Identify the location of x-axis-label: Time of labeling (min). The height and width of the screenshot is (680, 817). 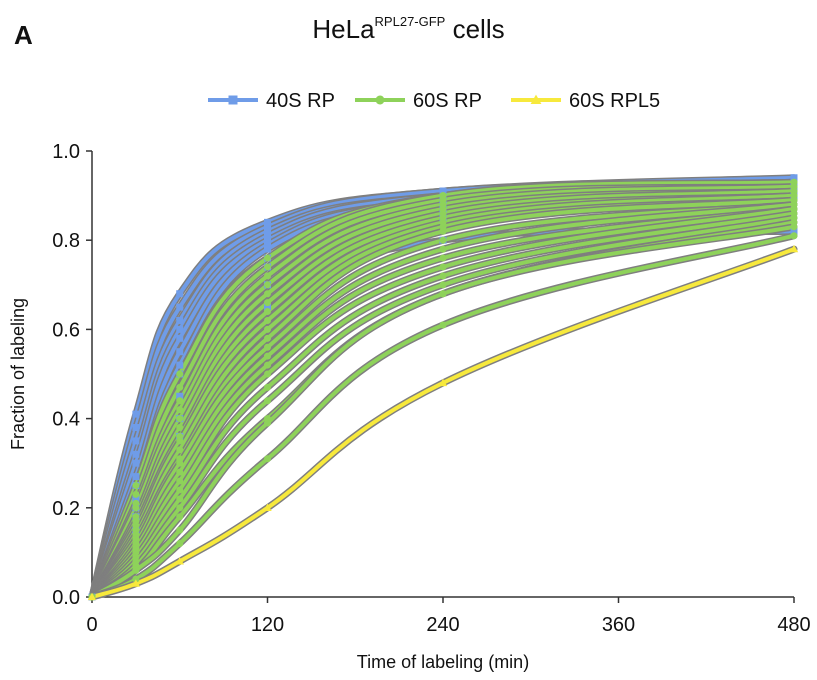
(443, 662).